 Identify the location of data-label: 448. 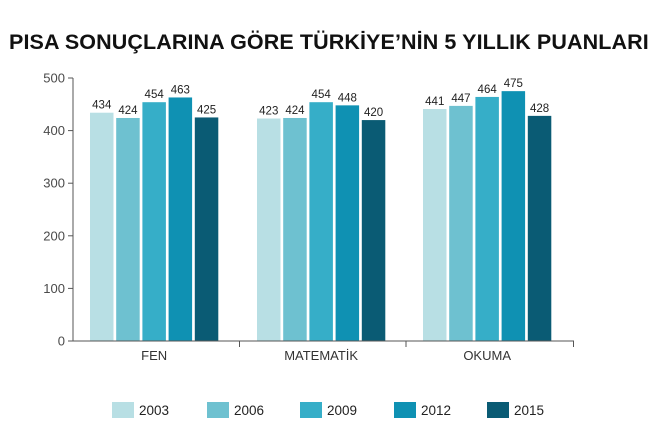
(347, 98).